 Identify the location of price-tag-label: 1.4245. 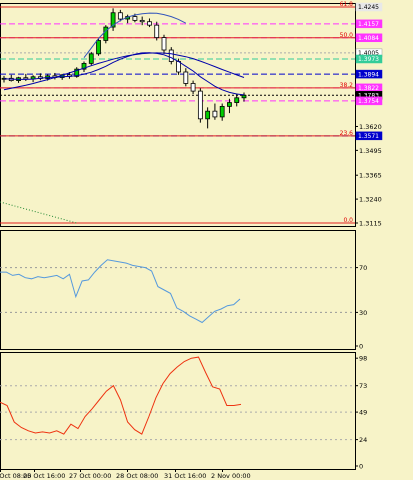
(368, 7).